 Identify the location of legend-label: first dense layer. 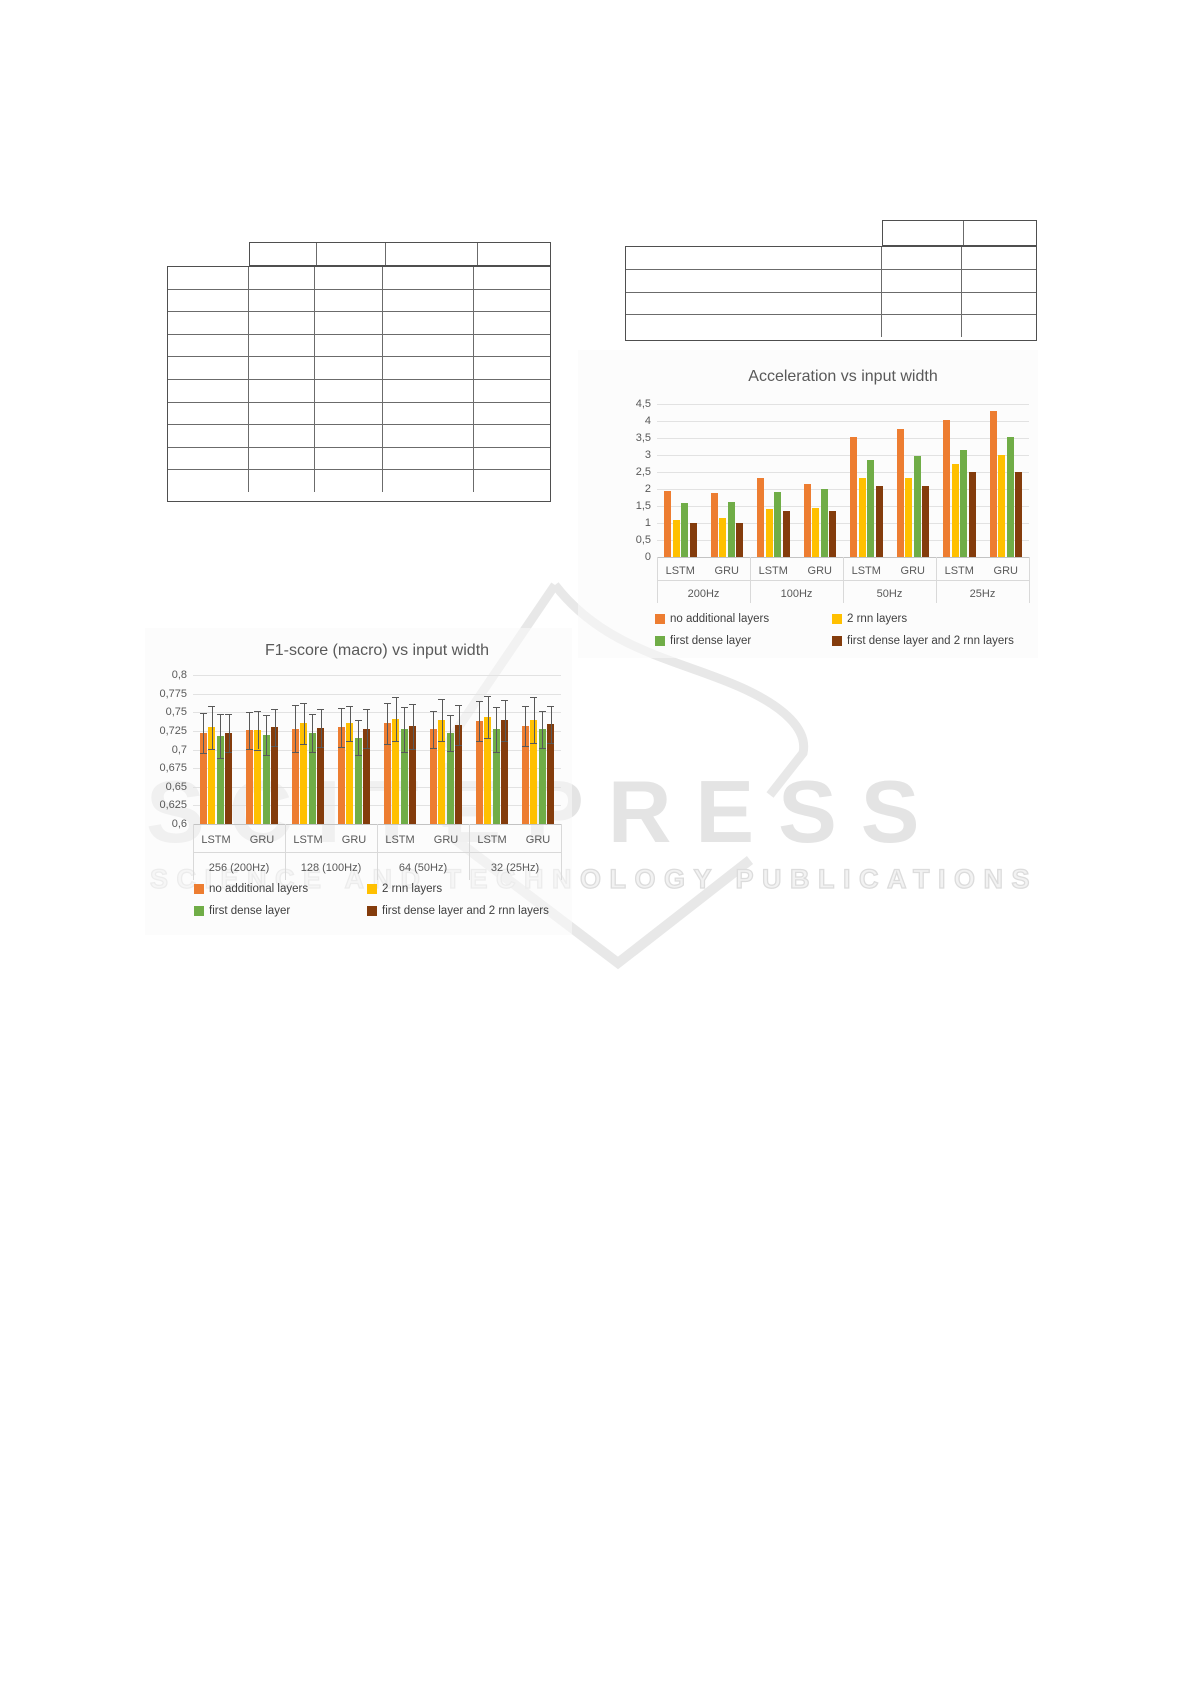
(250, 911).